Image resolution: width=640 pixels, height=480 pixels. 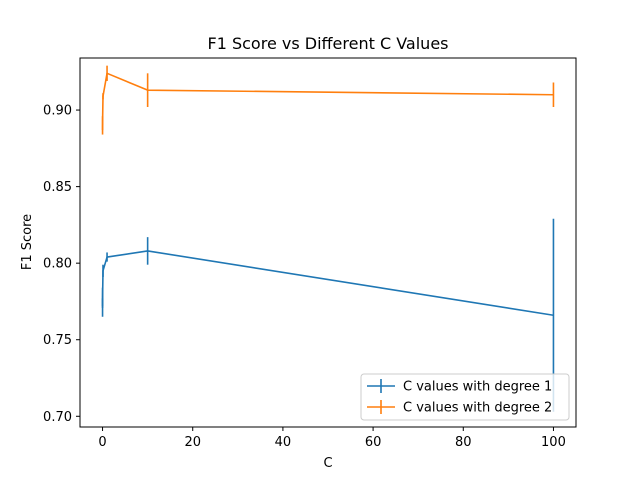 I want to click on chart-title: F1 Score vs Different C Values, so click(x=328, y=43).